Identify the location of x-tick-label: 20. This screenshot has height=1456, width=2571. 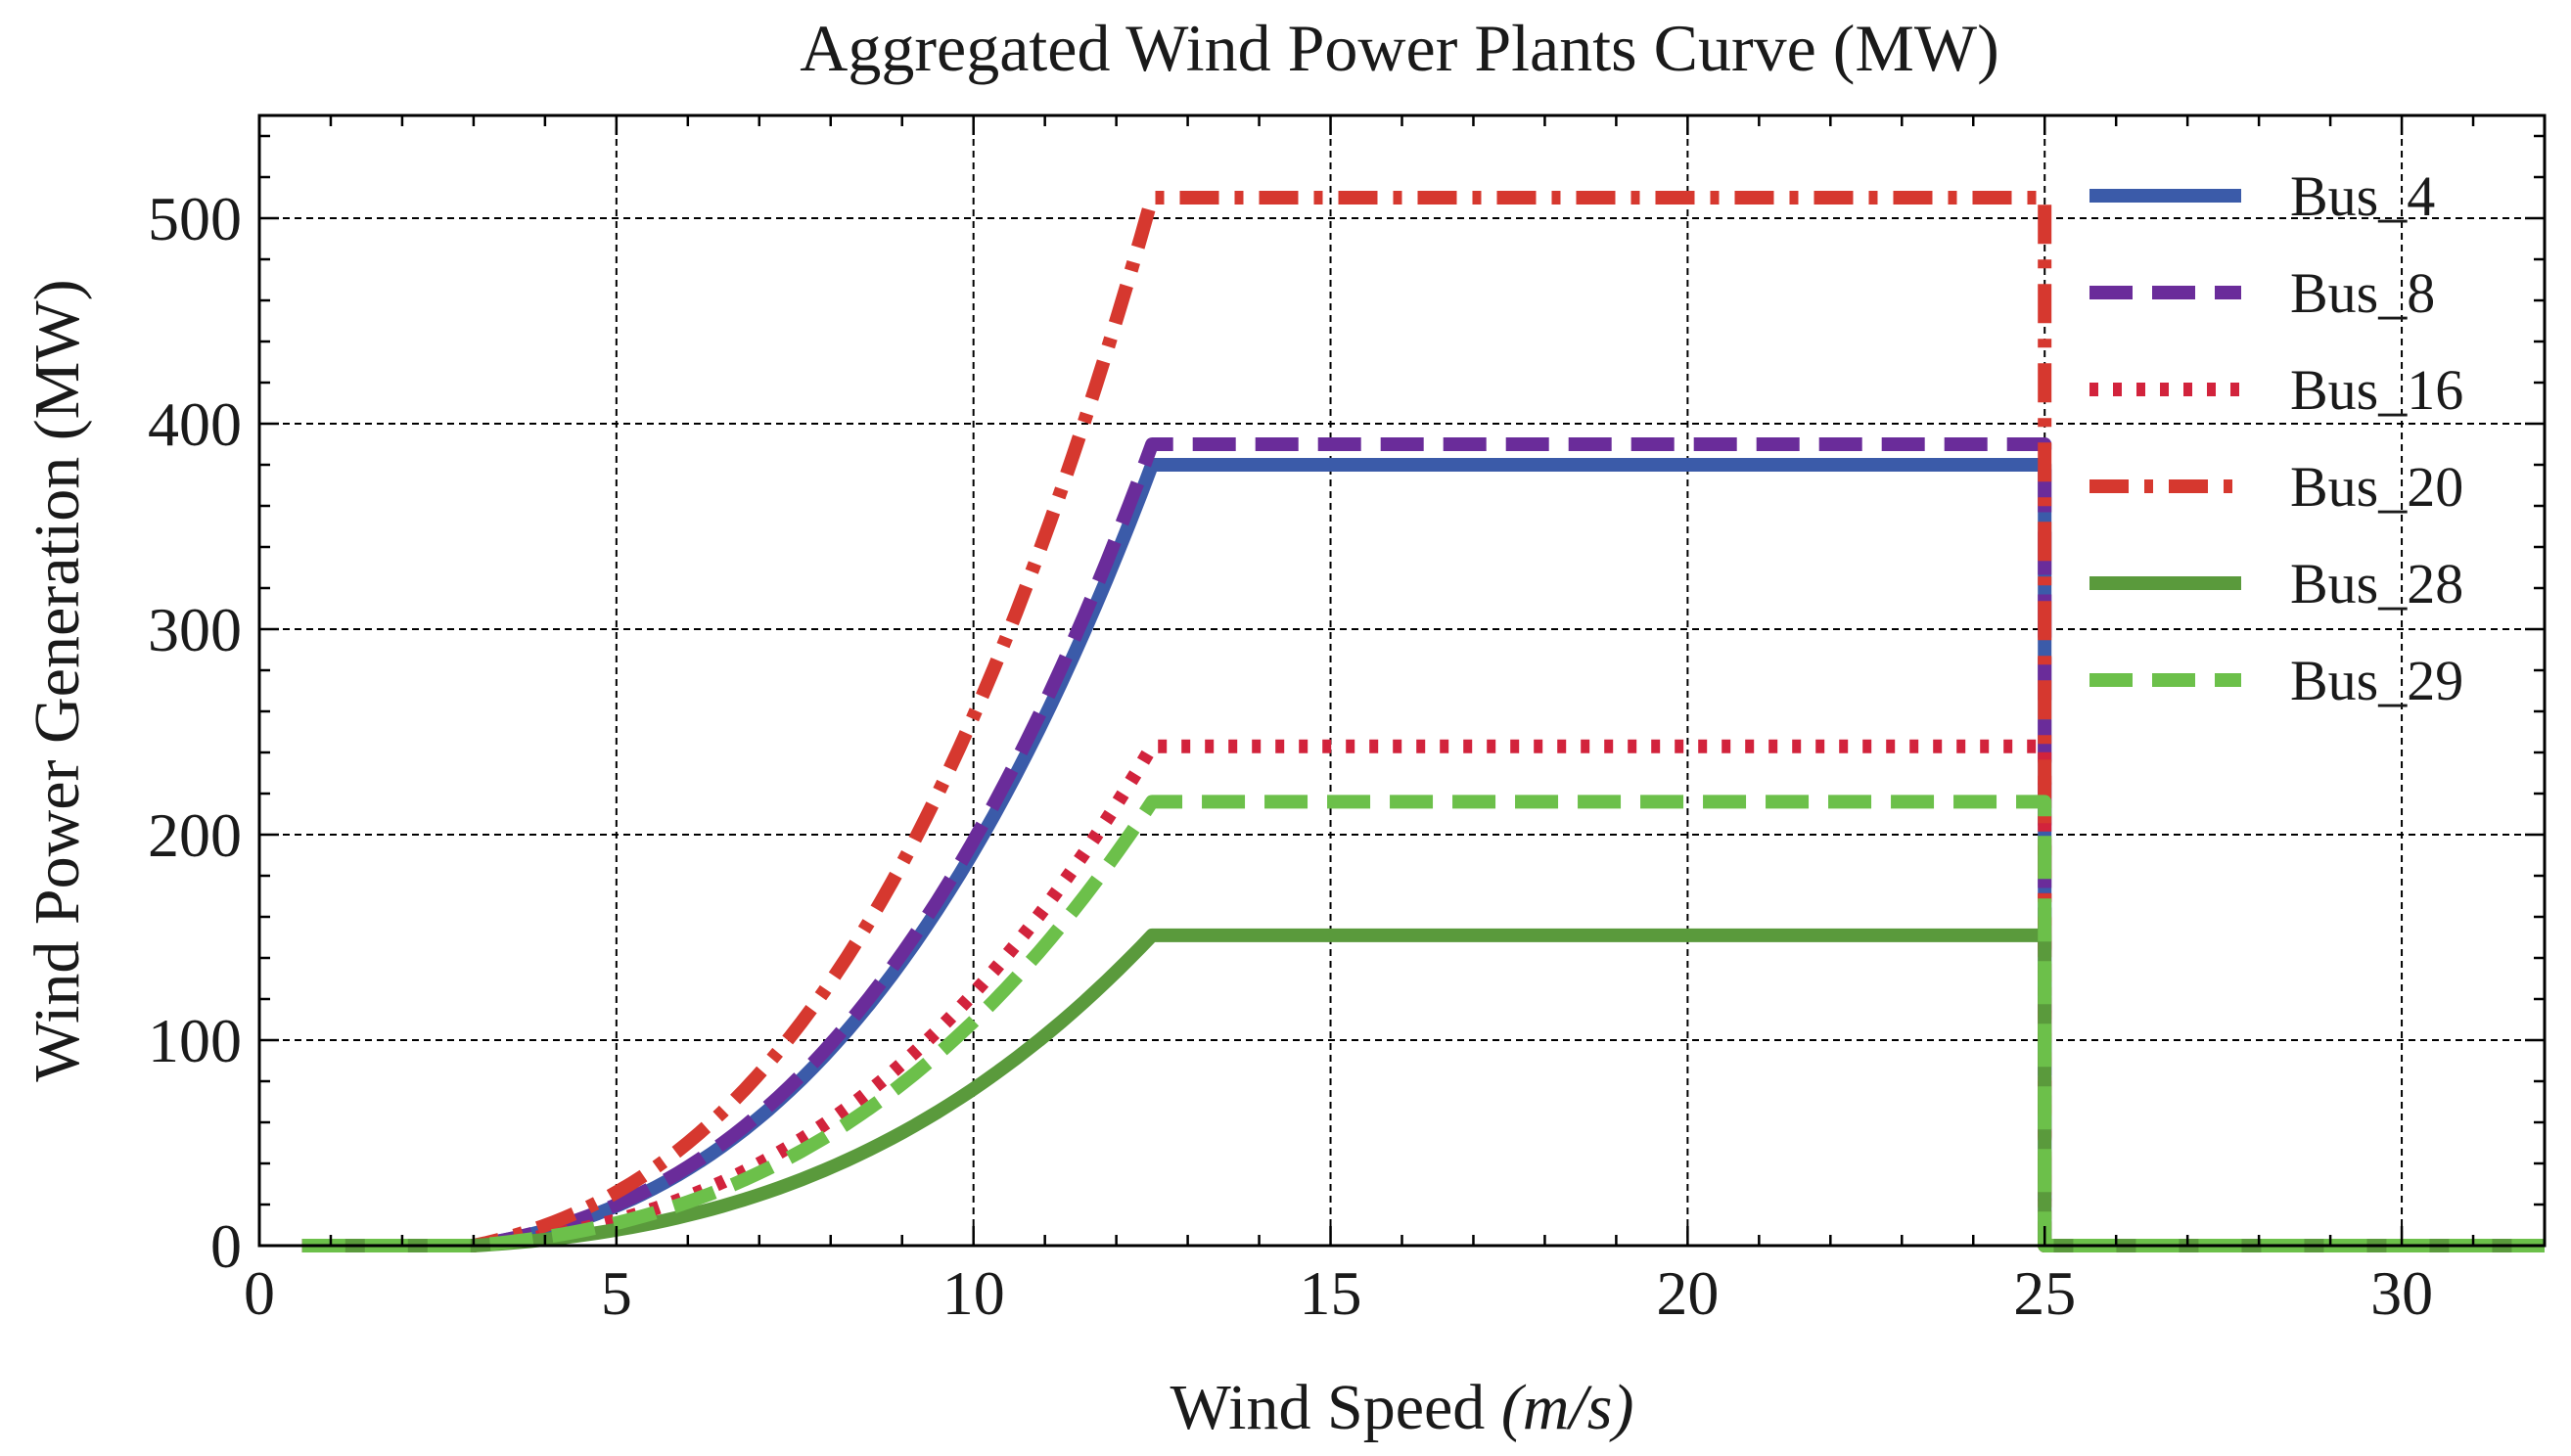
(1688, 1293).